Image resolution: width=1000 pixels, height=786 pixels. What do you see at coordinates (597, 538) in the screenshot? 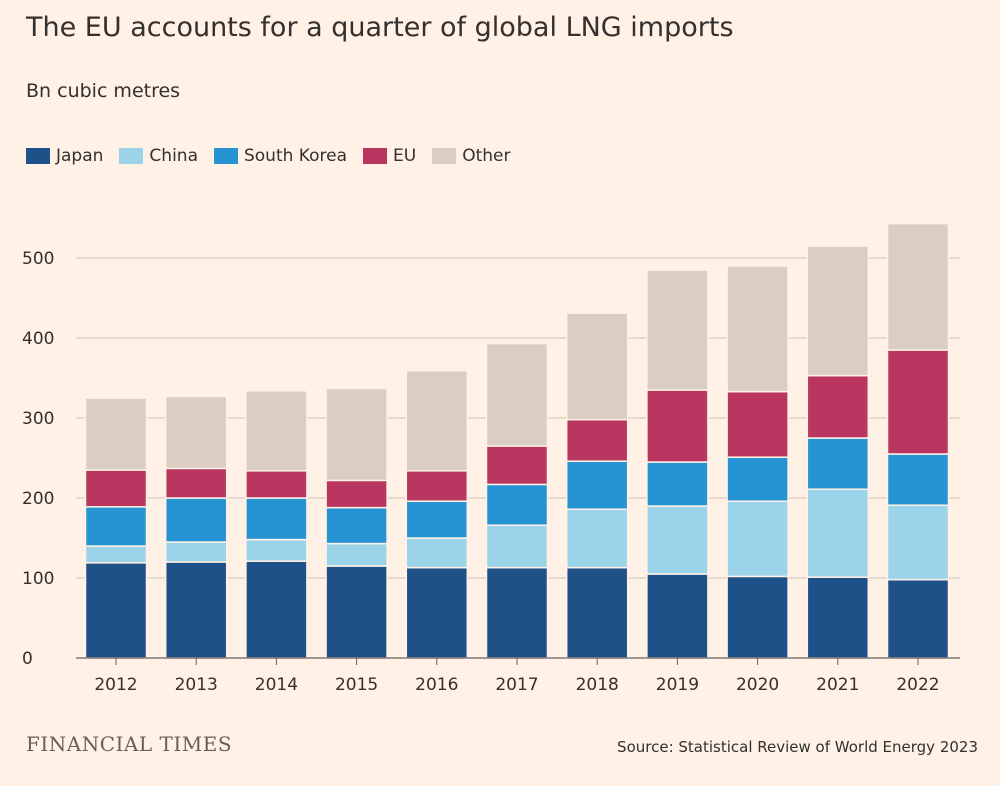
I see `bar-china-2018` at bounding box center [597, 538].